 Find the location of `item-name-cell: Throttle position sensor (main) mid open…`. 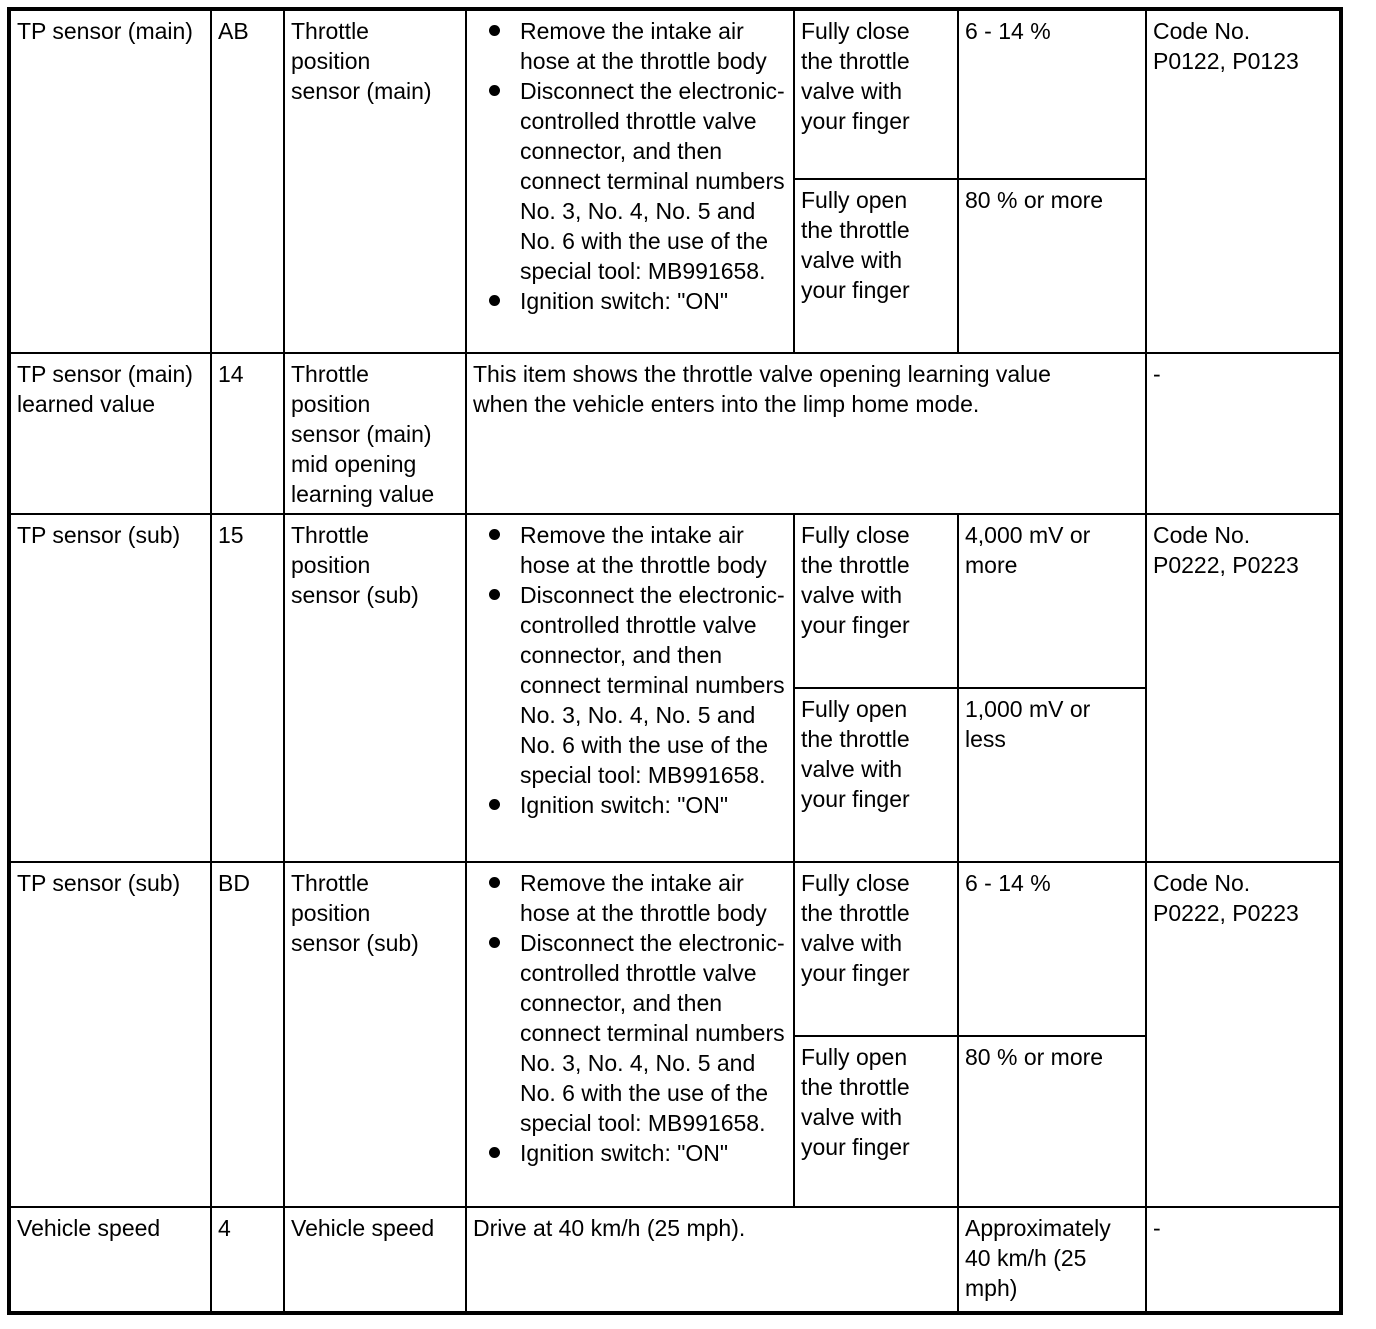

item-name-cell: Throttle position sensor (main) mid open… is located at coordinates (375, 433).